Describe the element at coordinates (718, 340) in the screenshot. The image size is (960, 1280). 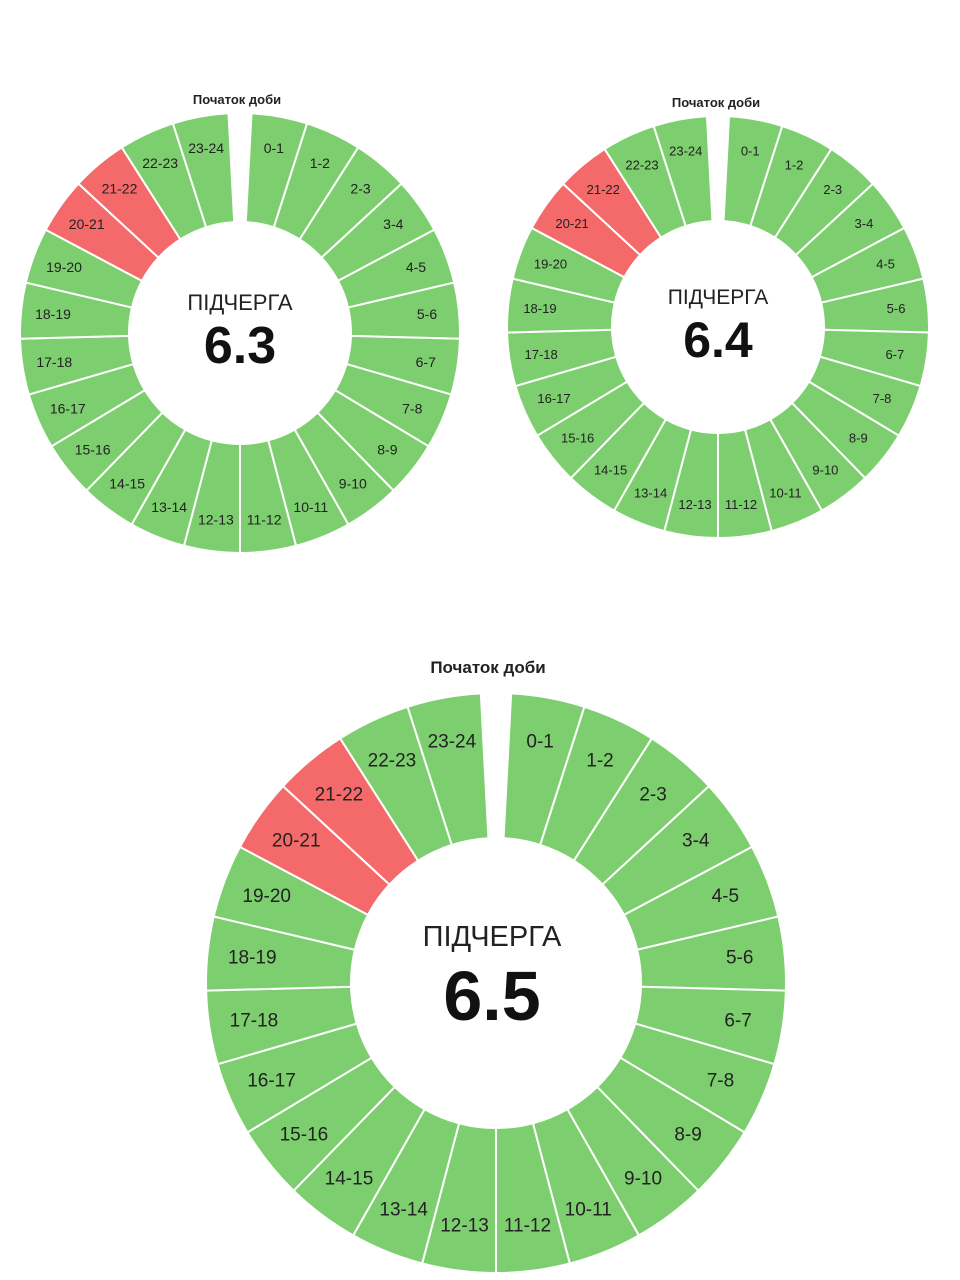
I see `subqueue-number: 6.4` at that location.